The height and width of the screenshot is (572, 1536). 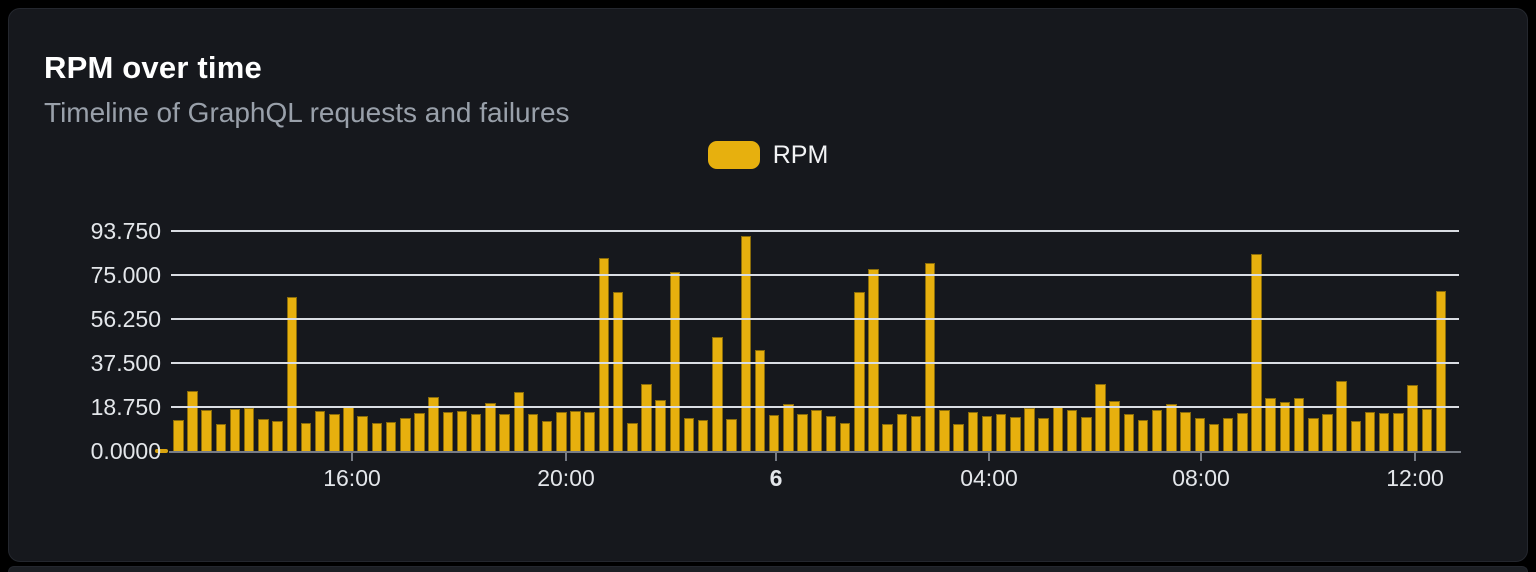 What do you see at coordinates (989, 478) in the screenshot?
I see `x-axis-label: 04:00` at bounding box center [989, 478].